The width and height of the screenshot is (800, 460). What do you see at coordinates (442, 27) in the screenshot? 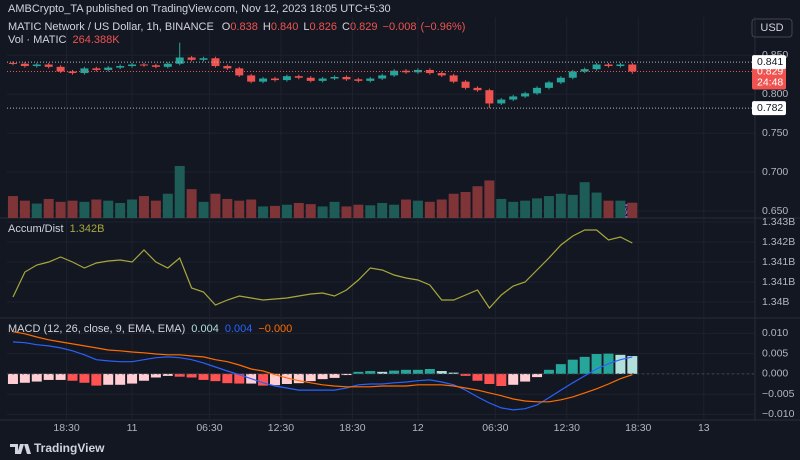
I see `change-percent: (−0.96%)` at bounding box center [442, 27].